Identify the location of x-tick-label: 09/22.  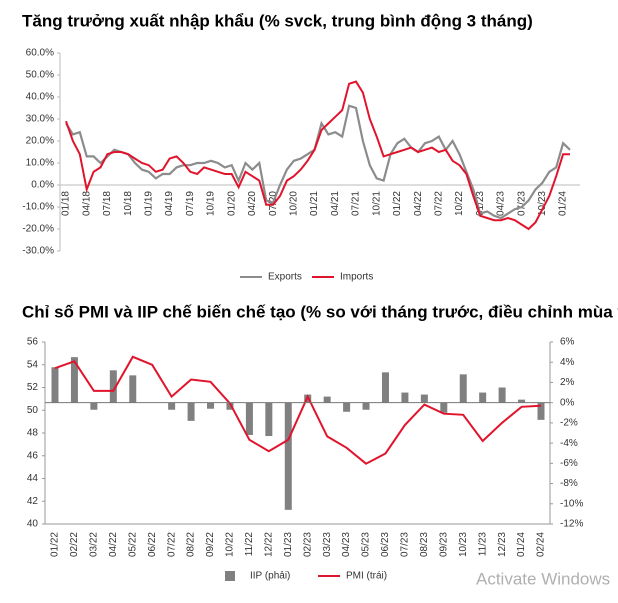
(210, 544).